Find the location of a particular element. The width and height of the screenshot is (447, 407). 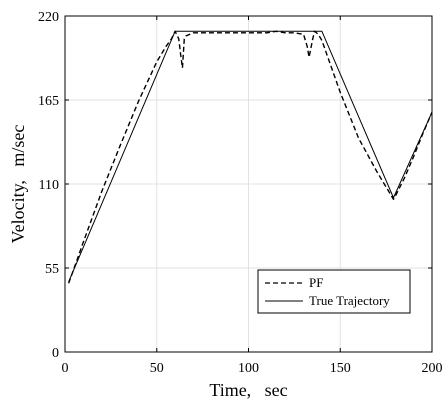

y-axis-label: Velocity, m/sec is located at coordinates (18, 184).